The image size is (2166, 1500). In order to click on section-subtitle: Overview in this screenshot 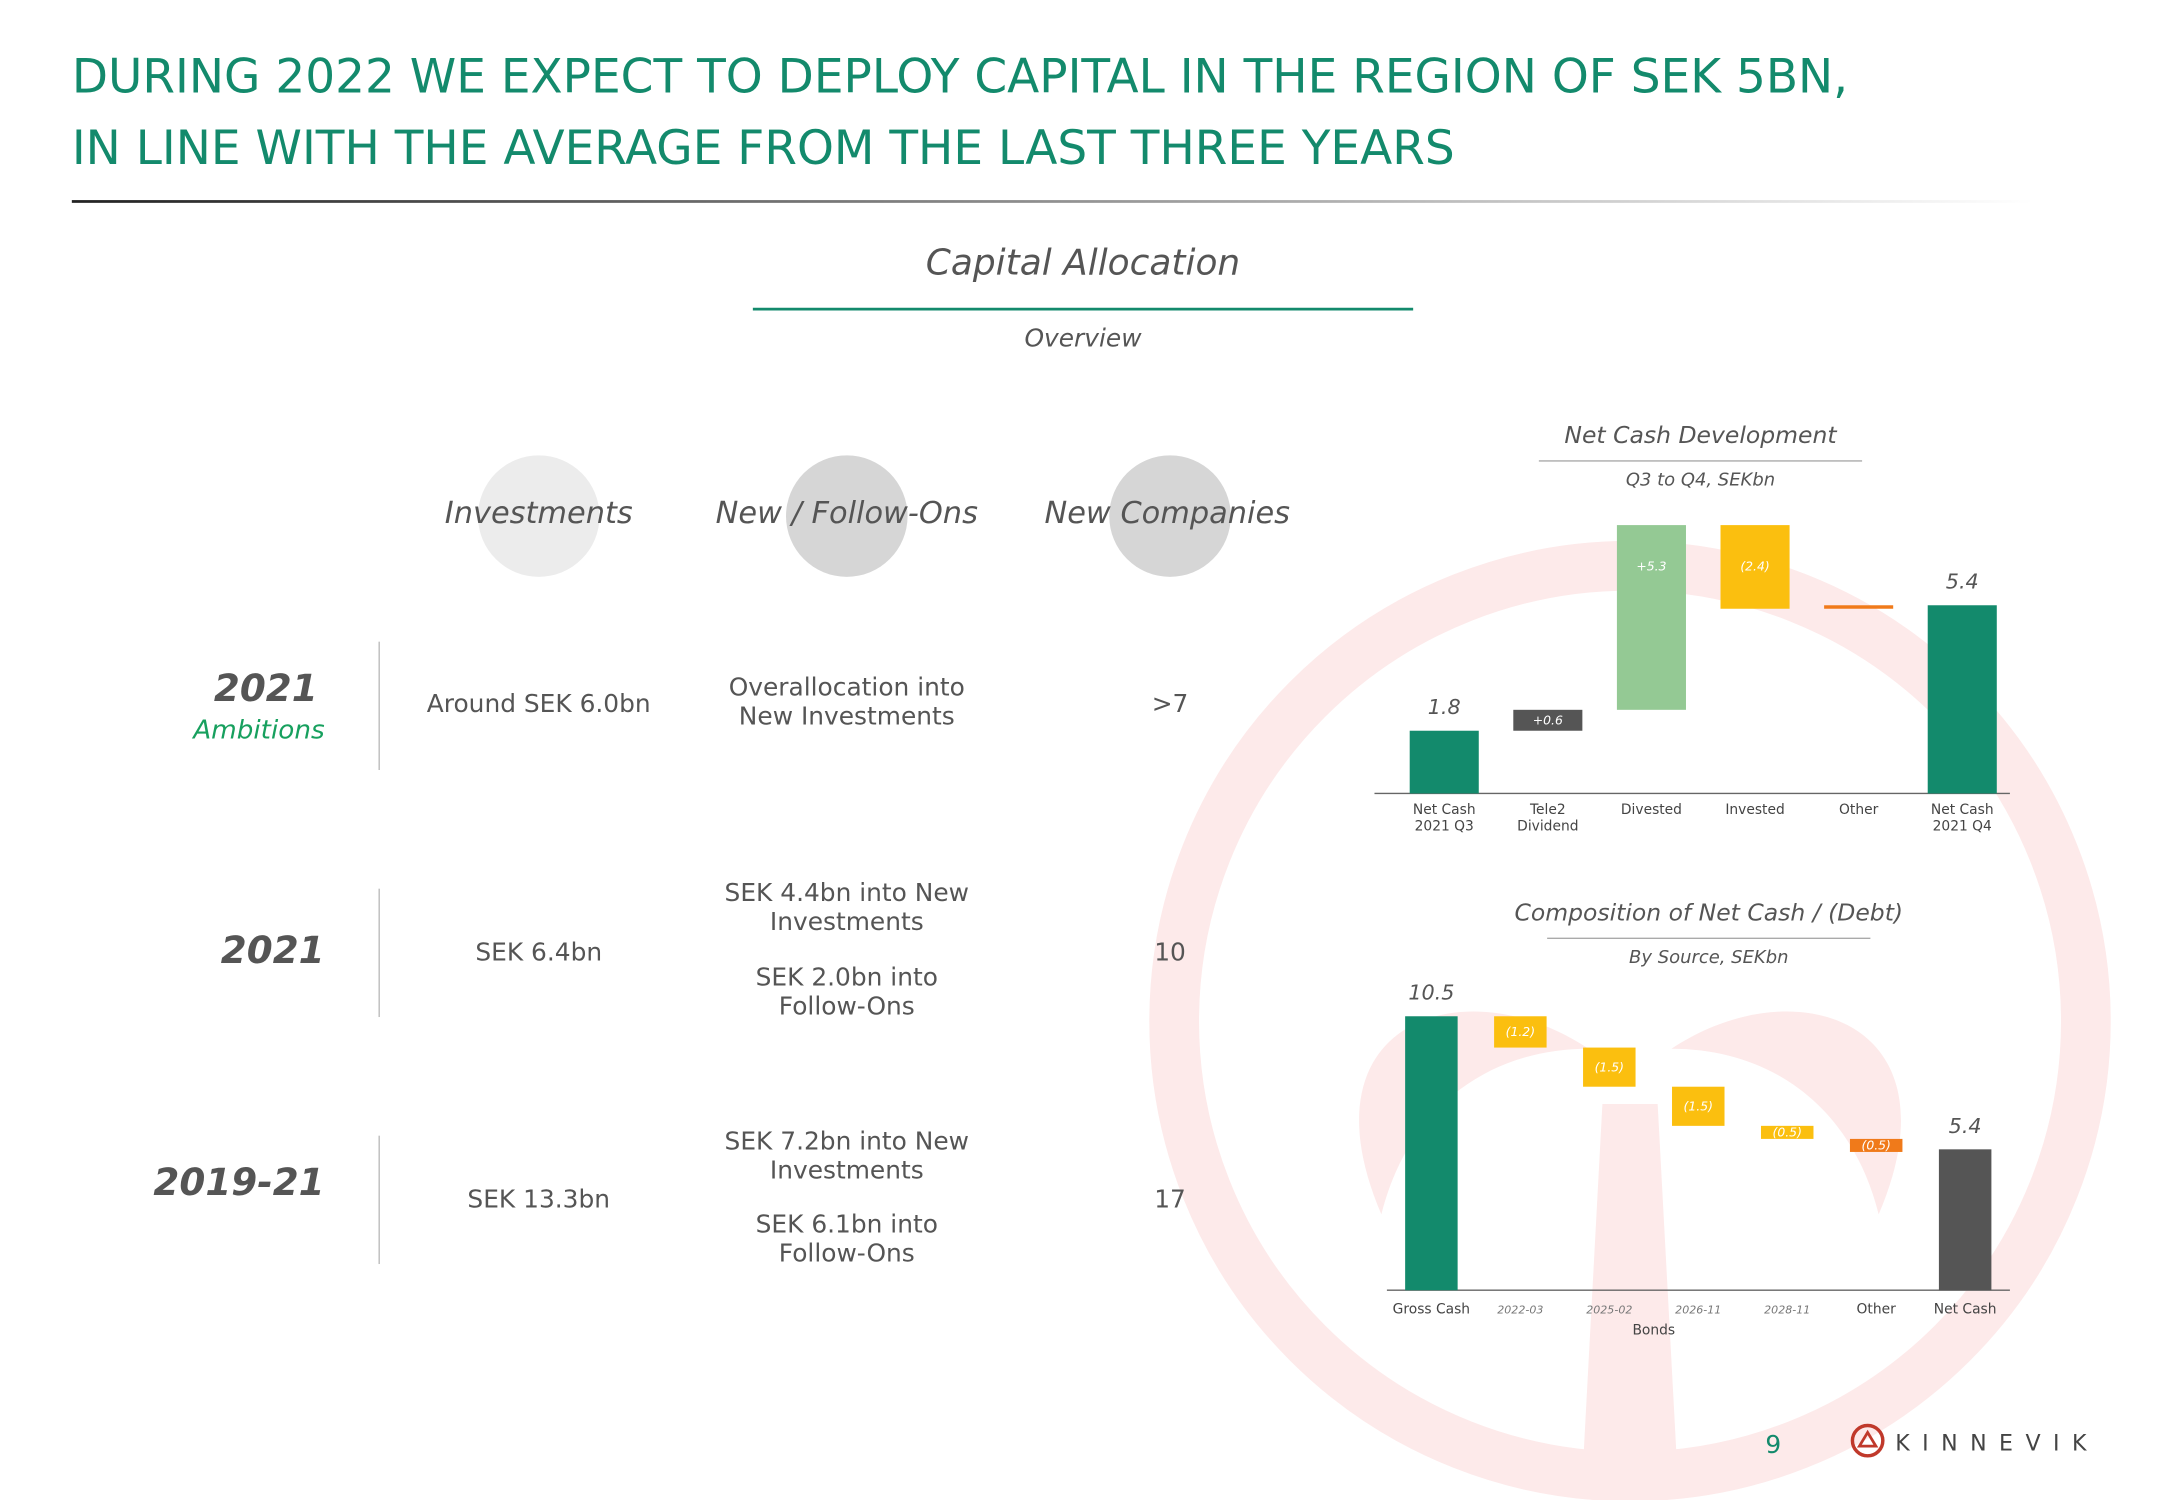, I will do `click(1083, 339)`.